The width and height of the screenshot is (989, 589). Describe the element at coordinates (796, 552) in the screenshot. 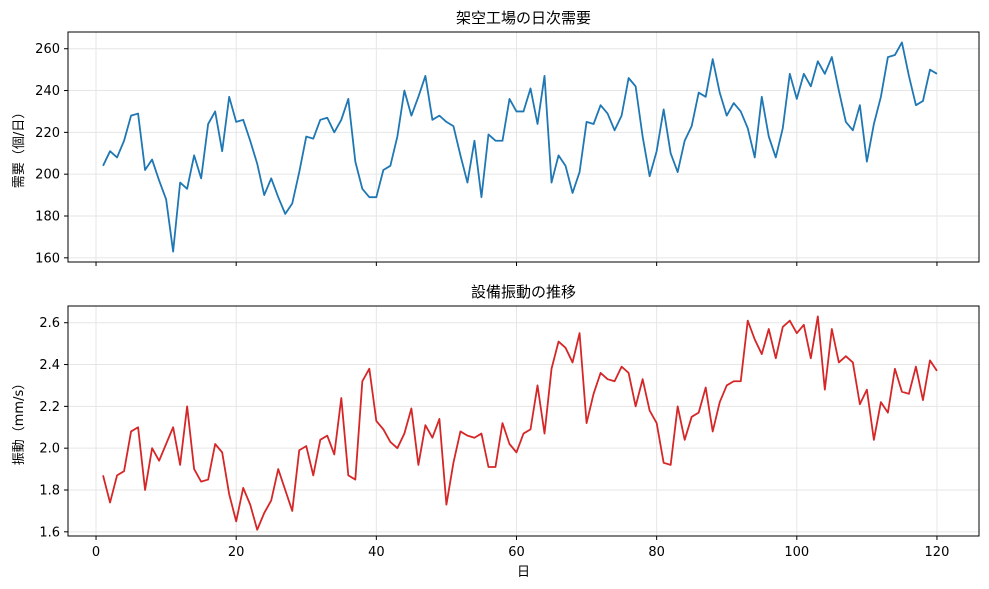

I see `x-tick-label: 100` at that location.